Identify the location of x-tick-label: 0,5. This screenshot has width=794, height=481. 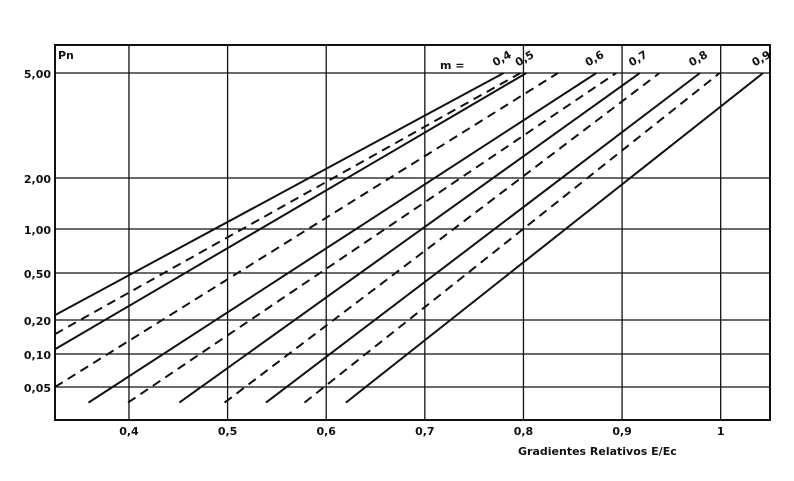
(228, 431).